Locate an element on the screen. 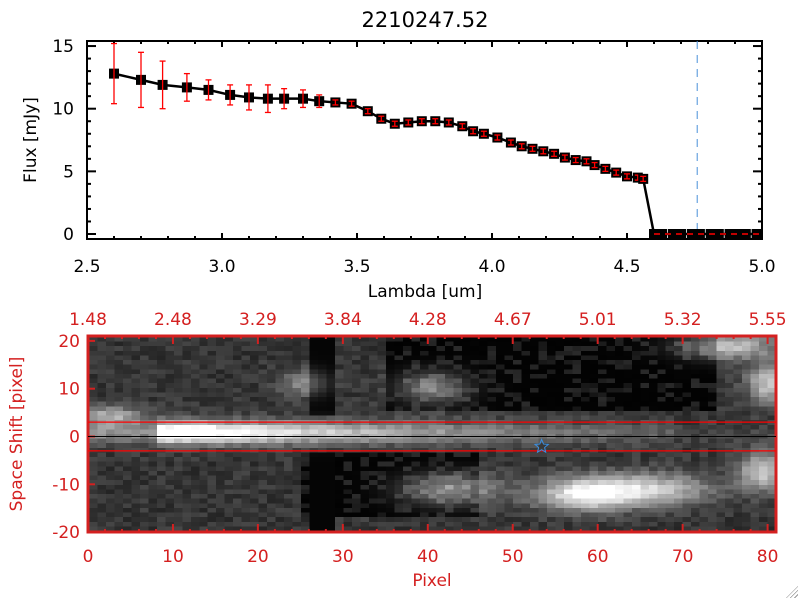  x-tick-label: 4.0 is located at coordinates (491, 267).